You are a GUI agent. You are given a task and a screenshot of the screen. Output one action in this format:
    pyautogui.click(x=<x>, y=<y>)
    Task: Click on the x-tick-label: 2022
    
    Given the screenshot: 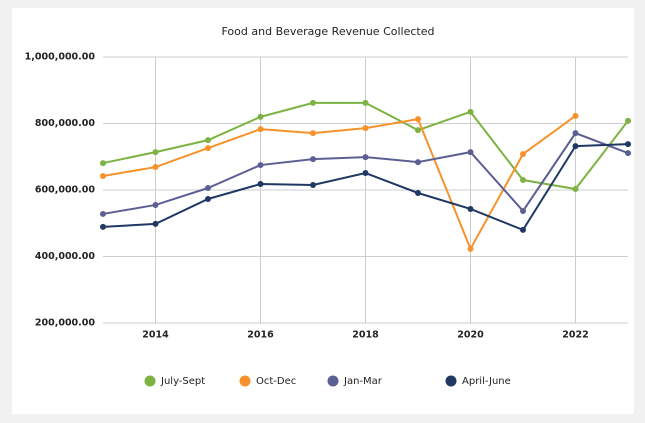 What is the action you would take?
    pyautogui.click(x=575, y=335)
    